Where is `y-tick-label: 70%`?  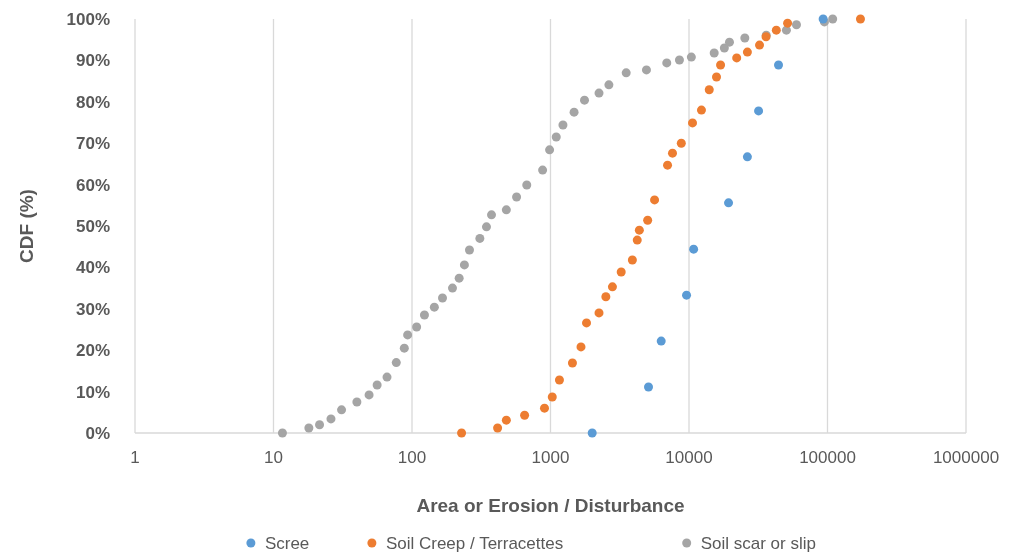 y-tick-label: 70% is located at coordinates (92, 144).